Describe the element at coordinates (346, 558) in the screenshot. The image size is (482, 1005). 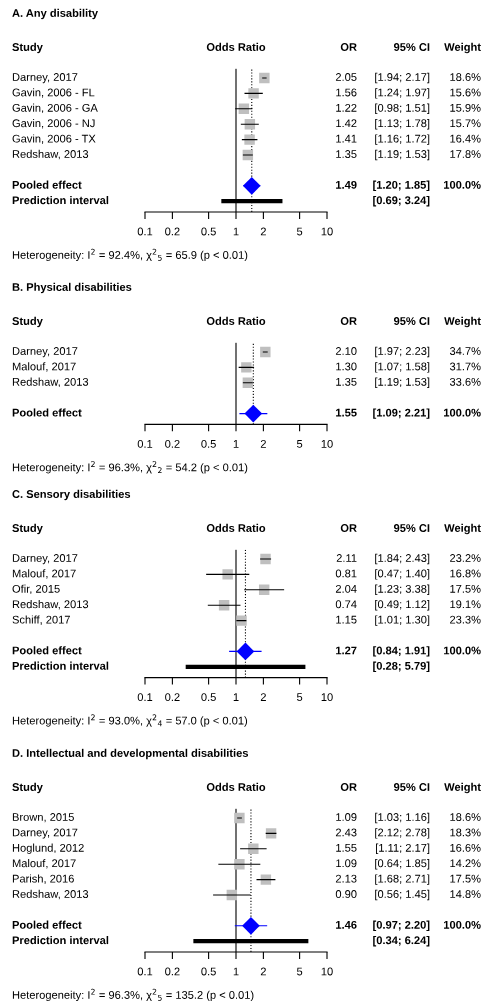
I see `data-label: 2.11` at that location.